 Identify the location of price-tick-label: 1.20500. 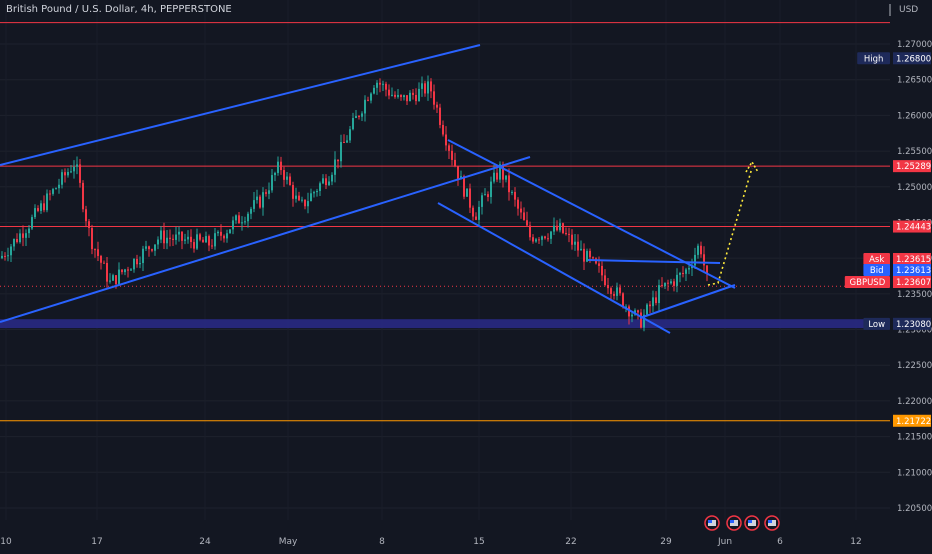
(914, 509).